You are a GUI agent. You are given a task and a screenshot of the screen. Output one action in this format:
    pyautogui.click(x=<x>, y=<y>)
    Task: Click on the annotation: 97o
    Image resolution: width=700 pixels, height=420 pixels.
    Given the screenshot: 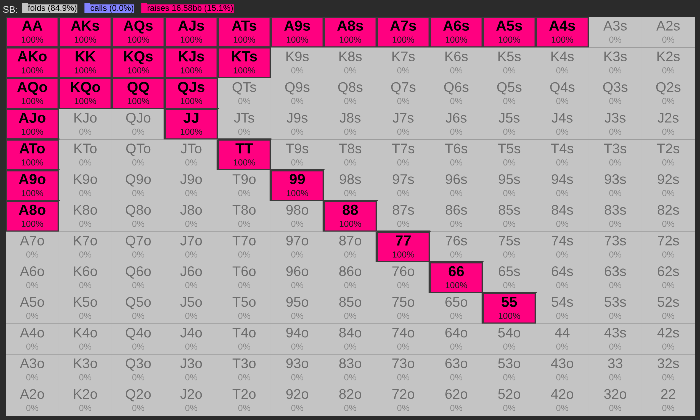 What is the action you would take?
    pyautogui.click(x=297, y=241)
    